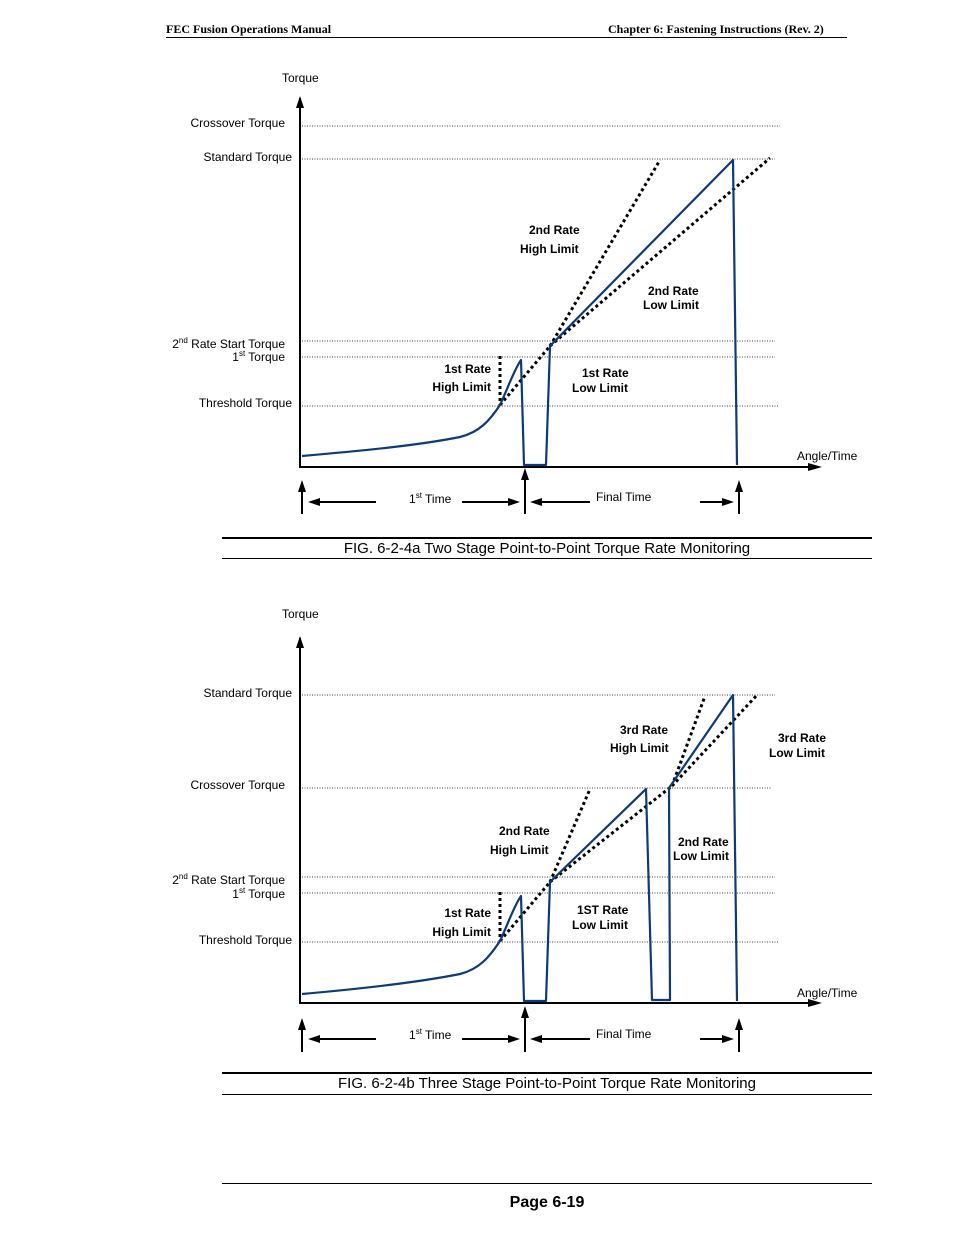  What do you see at coordinates (603, 910) in the screenshot?
I see `rate1-low-label: 1ST Rate` at bounding box center [603, 910].